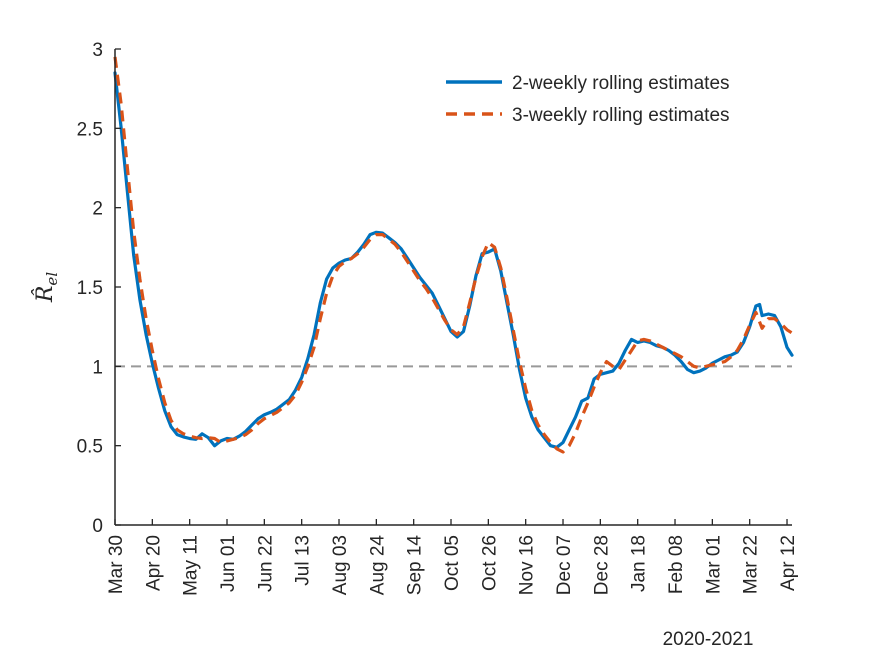 Image resolution: width=875 pixels, height=656 pixels. I want to click on y-tick-label: 0.5, so click(90, 447).